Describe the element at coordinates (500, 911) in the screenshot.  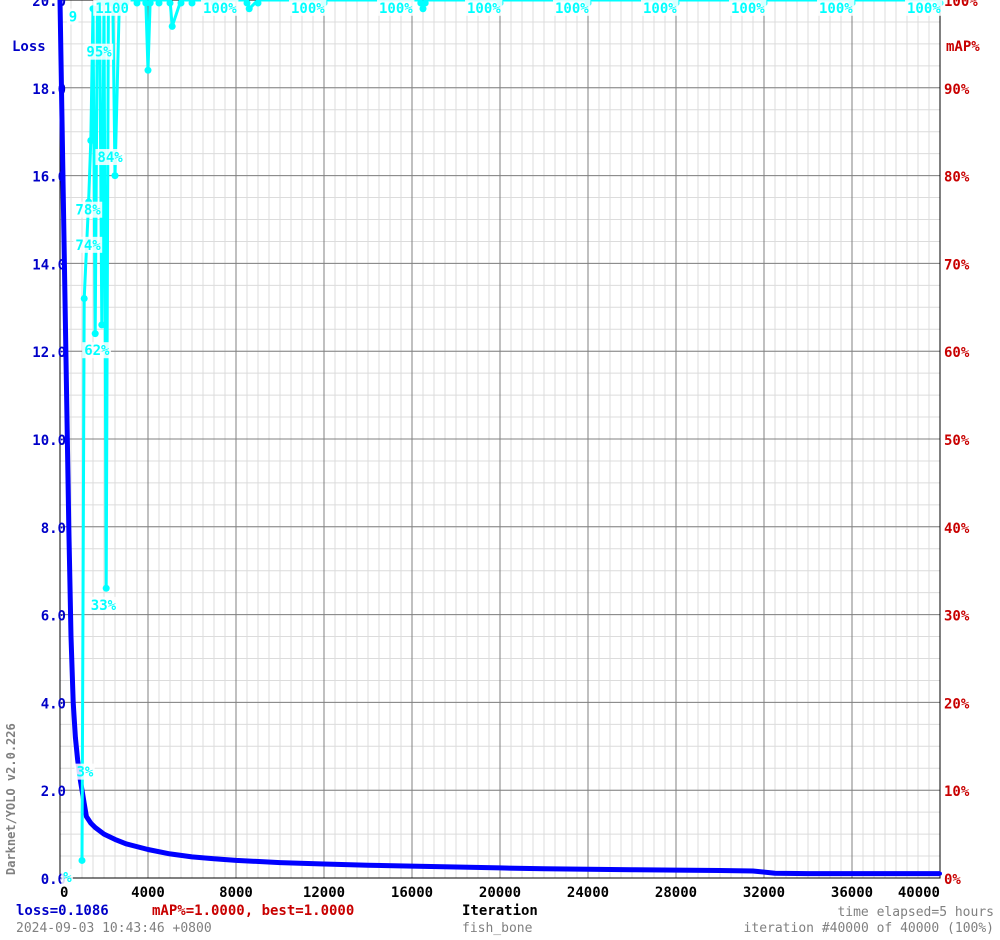
I see `x-axis-title: Iteration` at that location.